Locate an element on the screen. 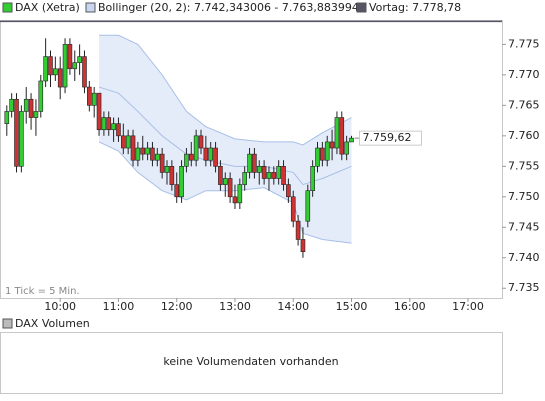  y-tick-label: 7.735 is located at coordinates (524, 287).